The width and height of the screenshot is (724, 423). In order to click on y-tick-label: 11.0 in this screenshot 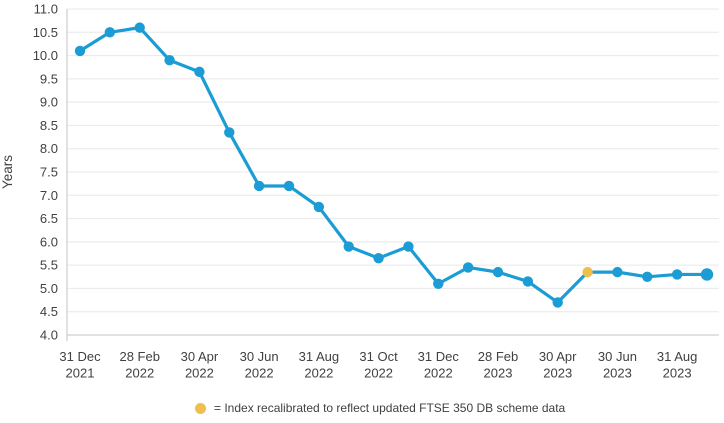, I will do `click(46, 9)`.